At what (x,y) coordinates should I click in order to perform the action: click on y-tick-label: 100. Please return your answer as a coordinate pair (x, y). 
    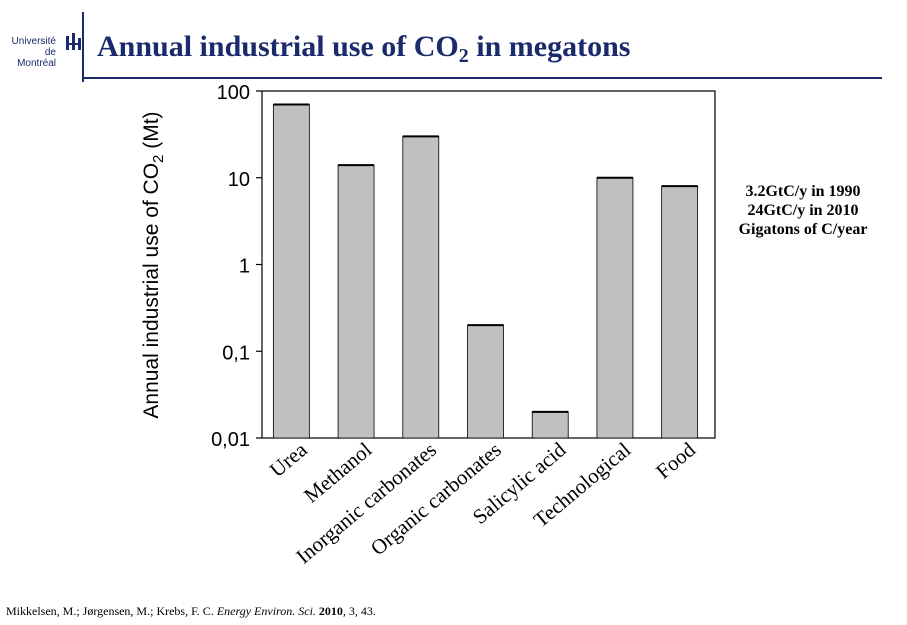
    Looking at the image, I should click on (233, 93).